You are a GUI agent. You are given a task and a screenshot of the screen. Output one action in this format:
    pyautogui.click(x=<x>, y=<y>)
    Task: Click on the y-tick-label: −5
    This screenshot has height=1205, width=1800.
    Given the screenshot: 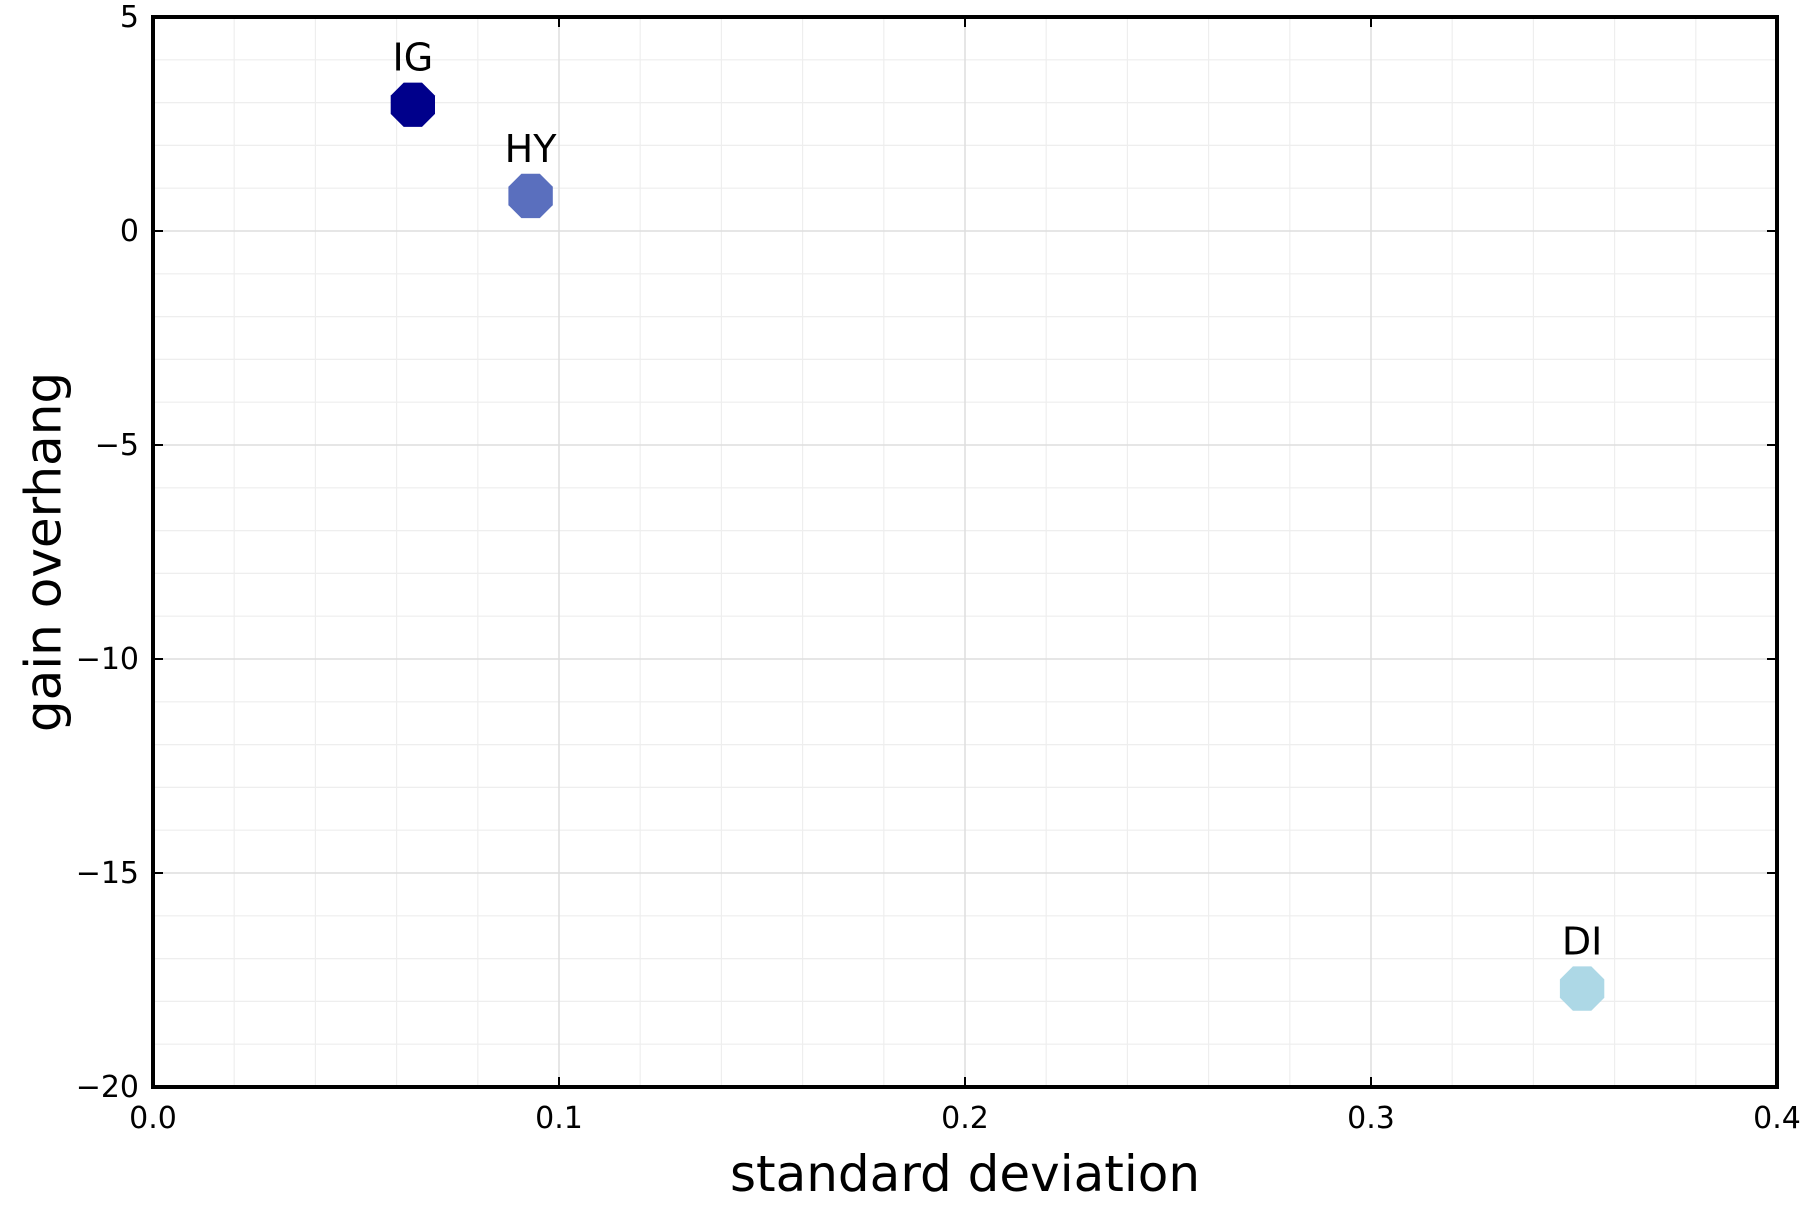 What is the action you would take?
    pyautogui.click(x=117, y=445)
    